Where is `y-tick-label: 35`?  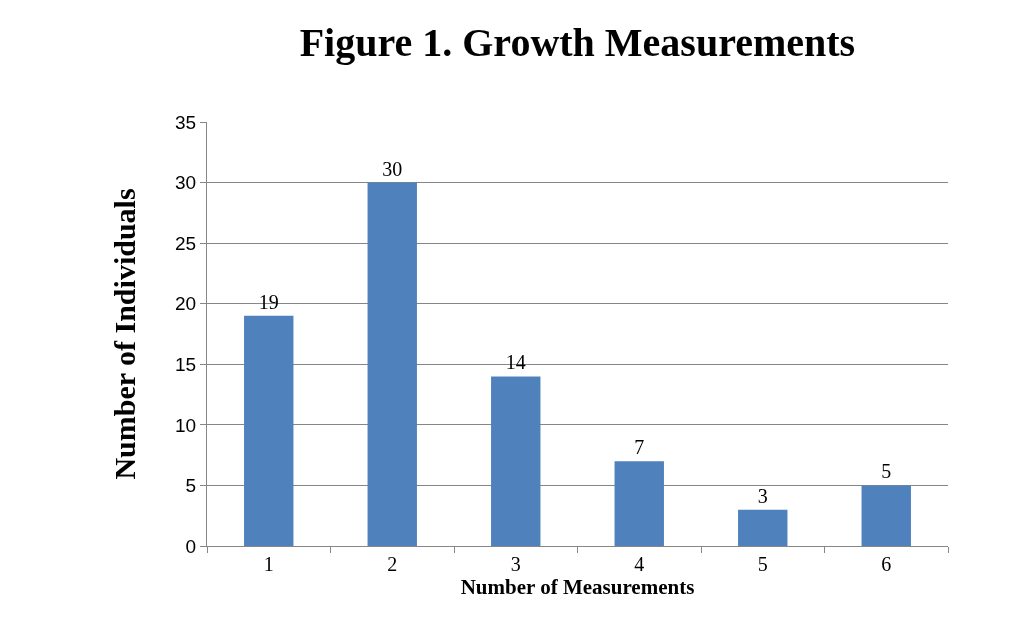
y-tick-label: 35 is located at coordinates (186, 122).